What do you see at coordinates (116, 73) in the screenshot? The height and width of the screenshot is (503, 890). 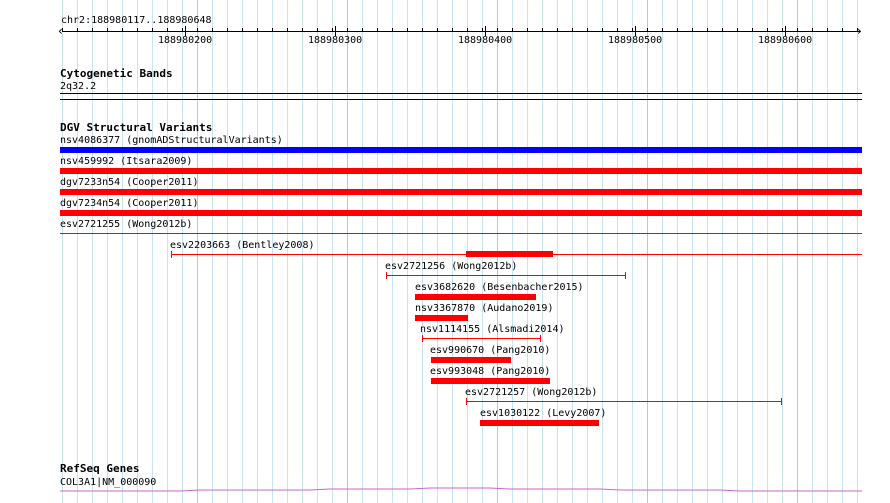 I see `cytoband-track-title: Cytogenetic Bands` at bounding box center [116, 73].